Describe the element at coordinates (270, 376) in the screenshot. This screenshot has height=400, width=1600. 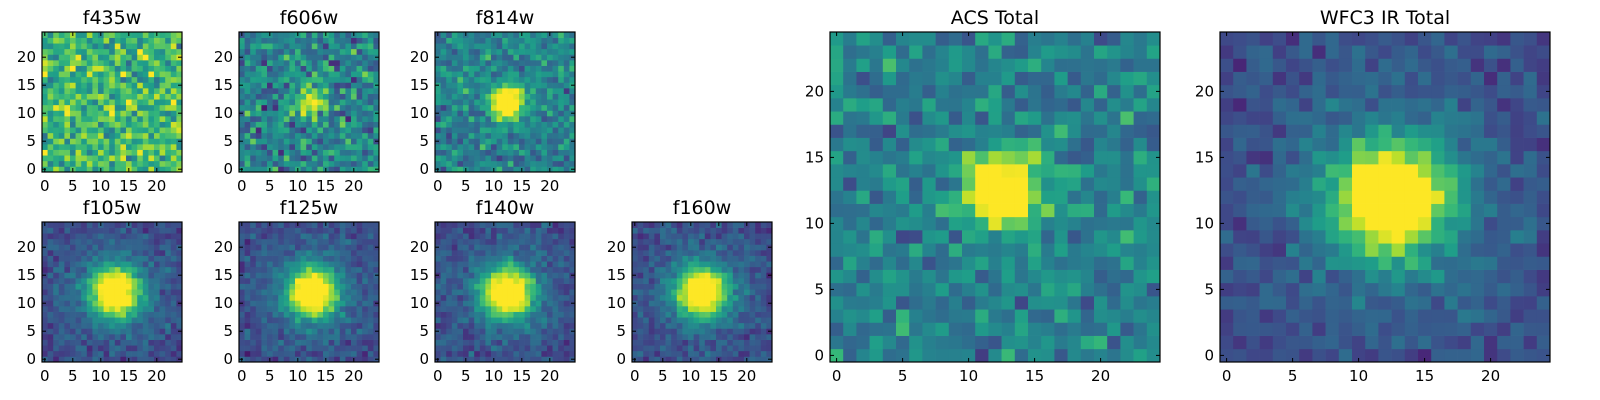
I see `x-tick-label: 5` at that location.